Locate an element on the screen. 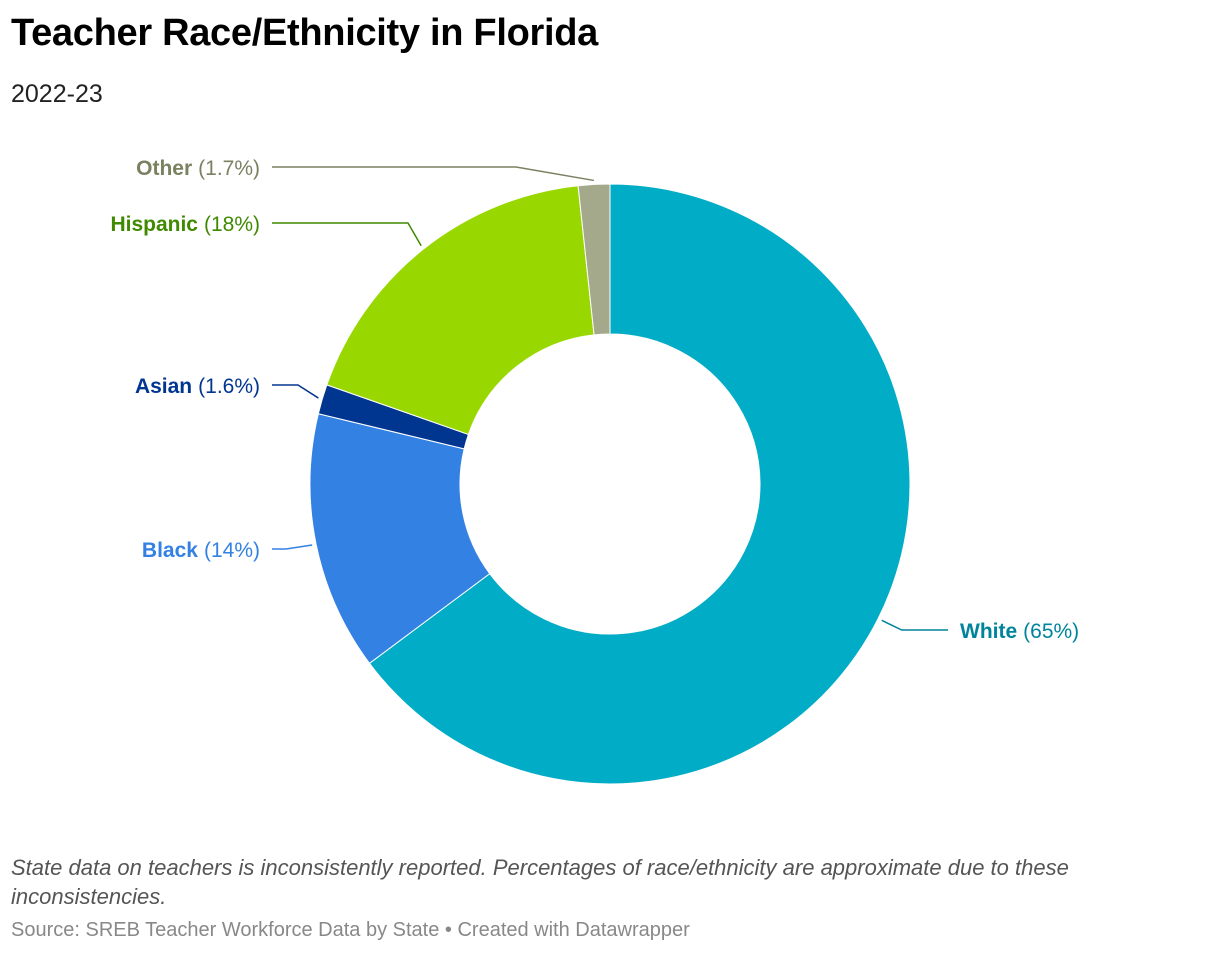 This screenshot has width=1220, height=956. slice-label-hispanic: Hispanic (18%) is located at coordinates (185, 224).